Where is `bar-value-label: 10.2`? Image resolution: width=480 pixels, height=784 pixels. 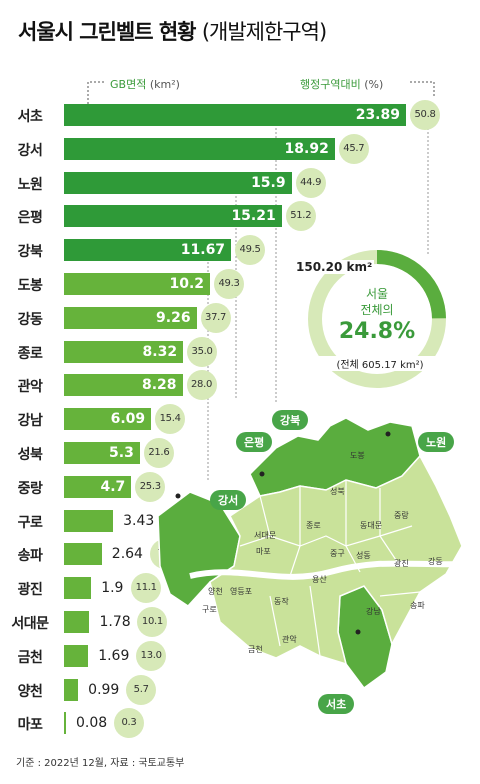
bar-value-label: 10.2 is located at coordinates (187, 284).